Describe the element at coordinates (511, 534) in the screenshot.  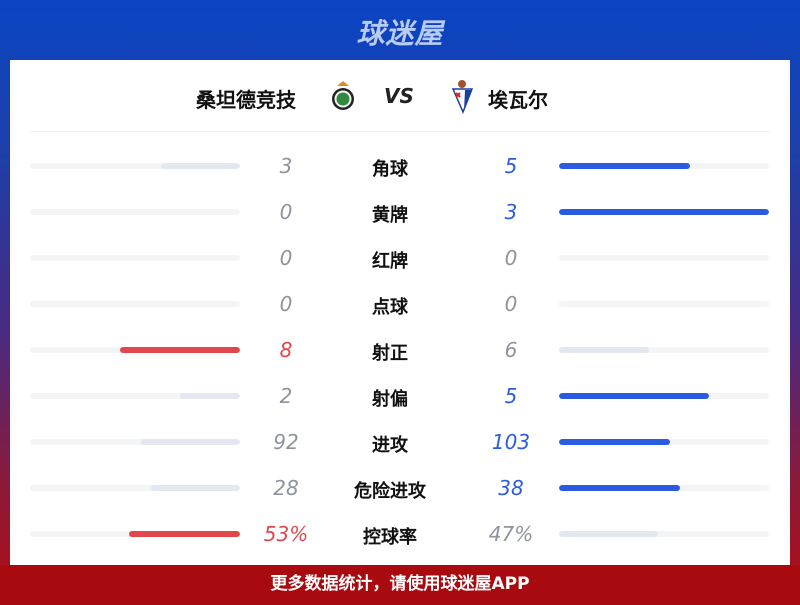
I see `away-stat-value: 47%` at that location.